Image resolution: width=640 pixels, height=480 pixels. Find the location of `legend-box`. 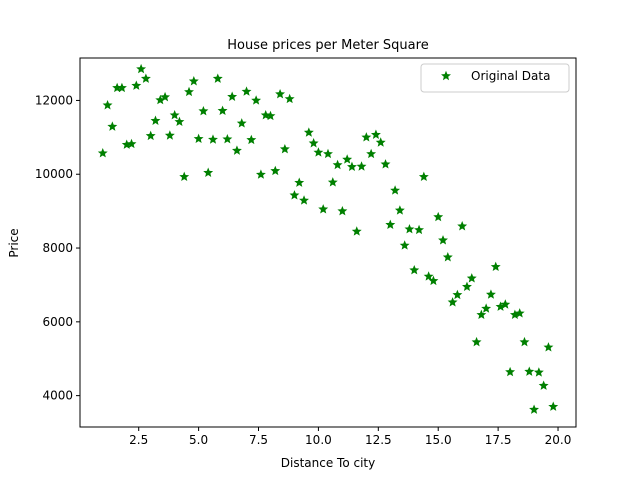

legend-box is located at coordinates (495, 78).